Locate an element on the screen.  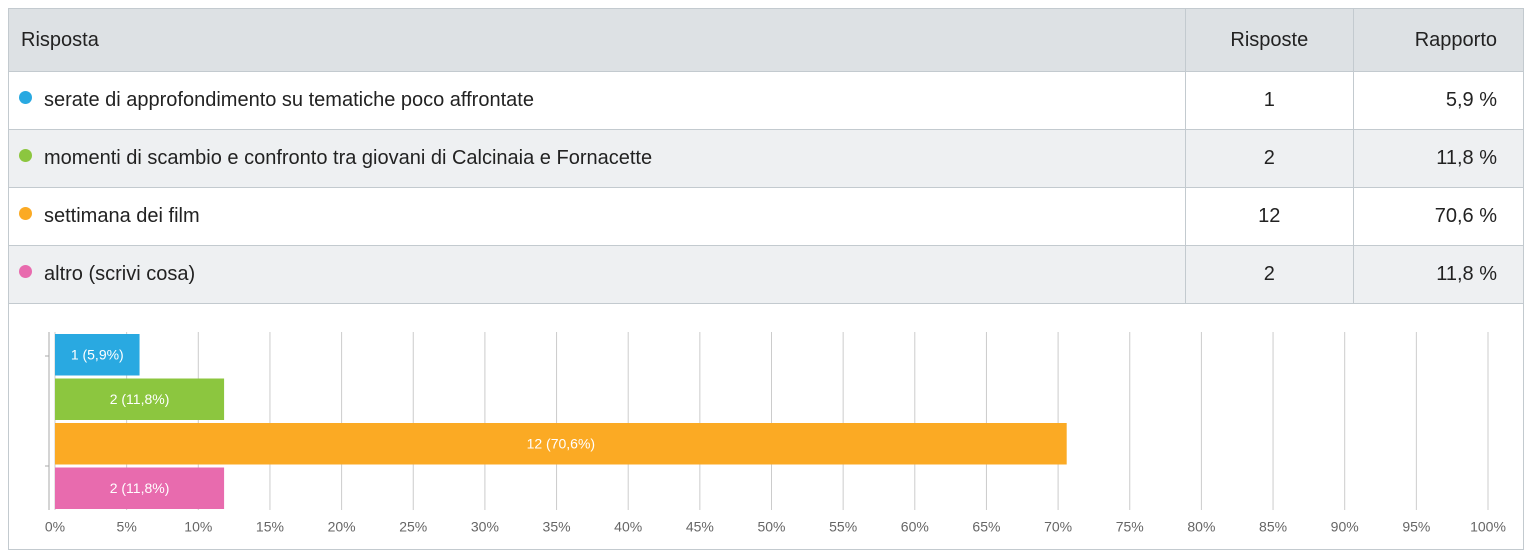
x-tick-label: 65% is located at coordinates (986, 527).